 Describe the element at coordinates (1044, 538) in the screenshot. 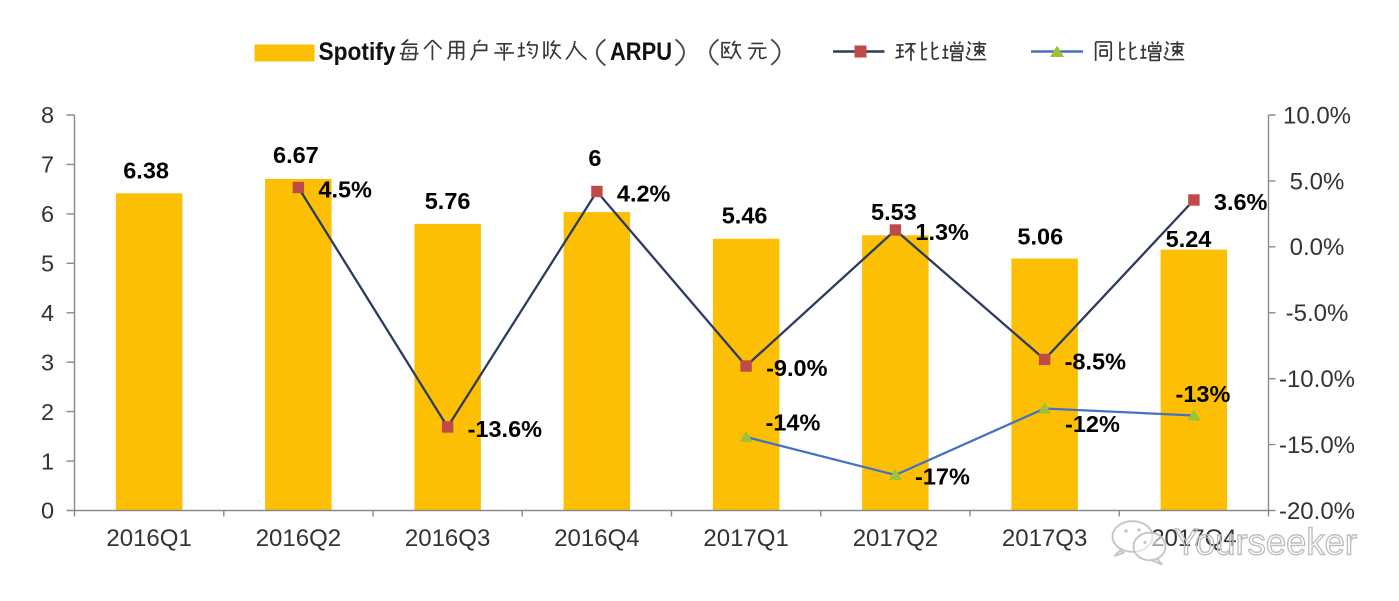

I see `svg-text: 2017Q3` at that location.